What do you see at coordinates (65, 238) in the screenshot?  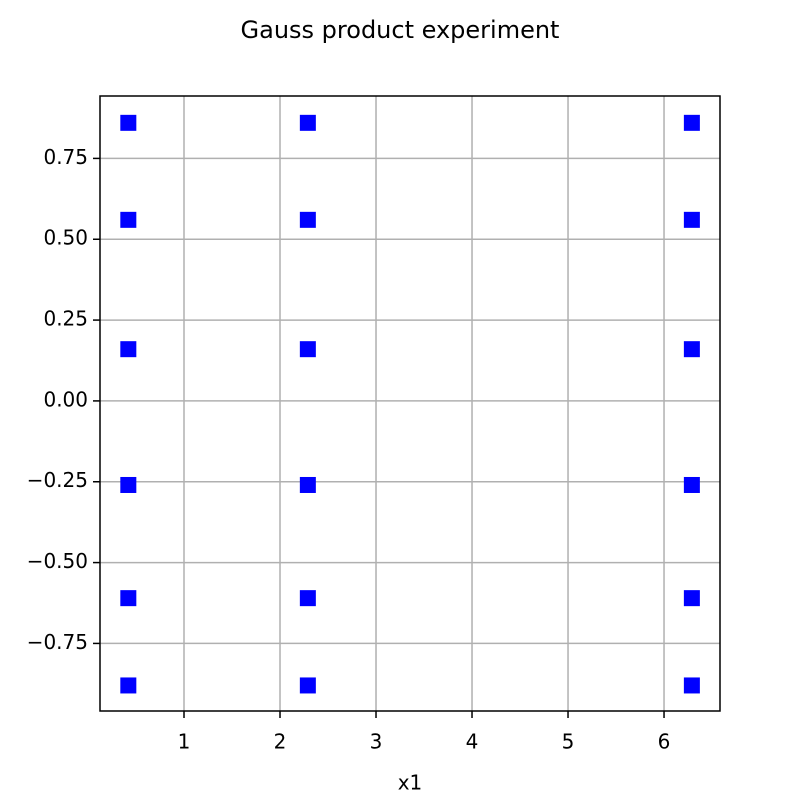 I see `y-tick-label: 0.50` at bounding box center [65, 238].